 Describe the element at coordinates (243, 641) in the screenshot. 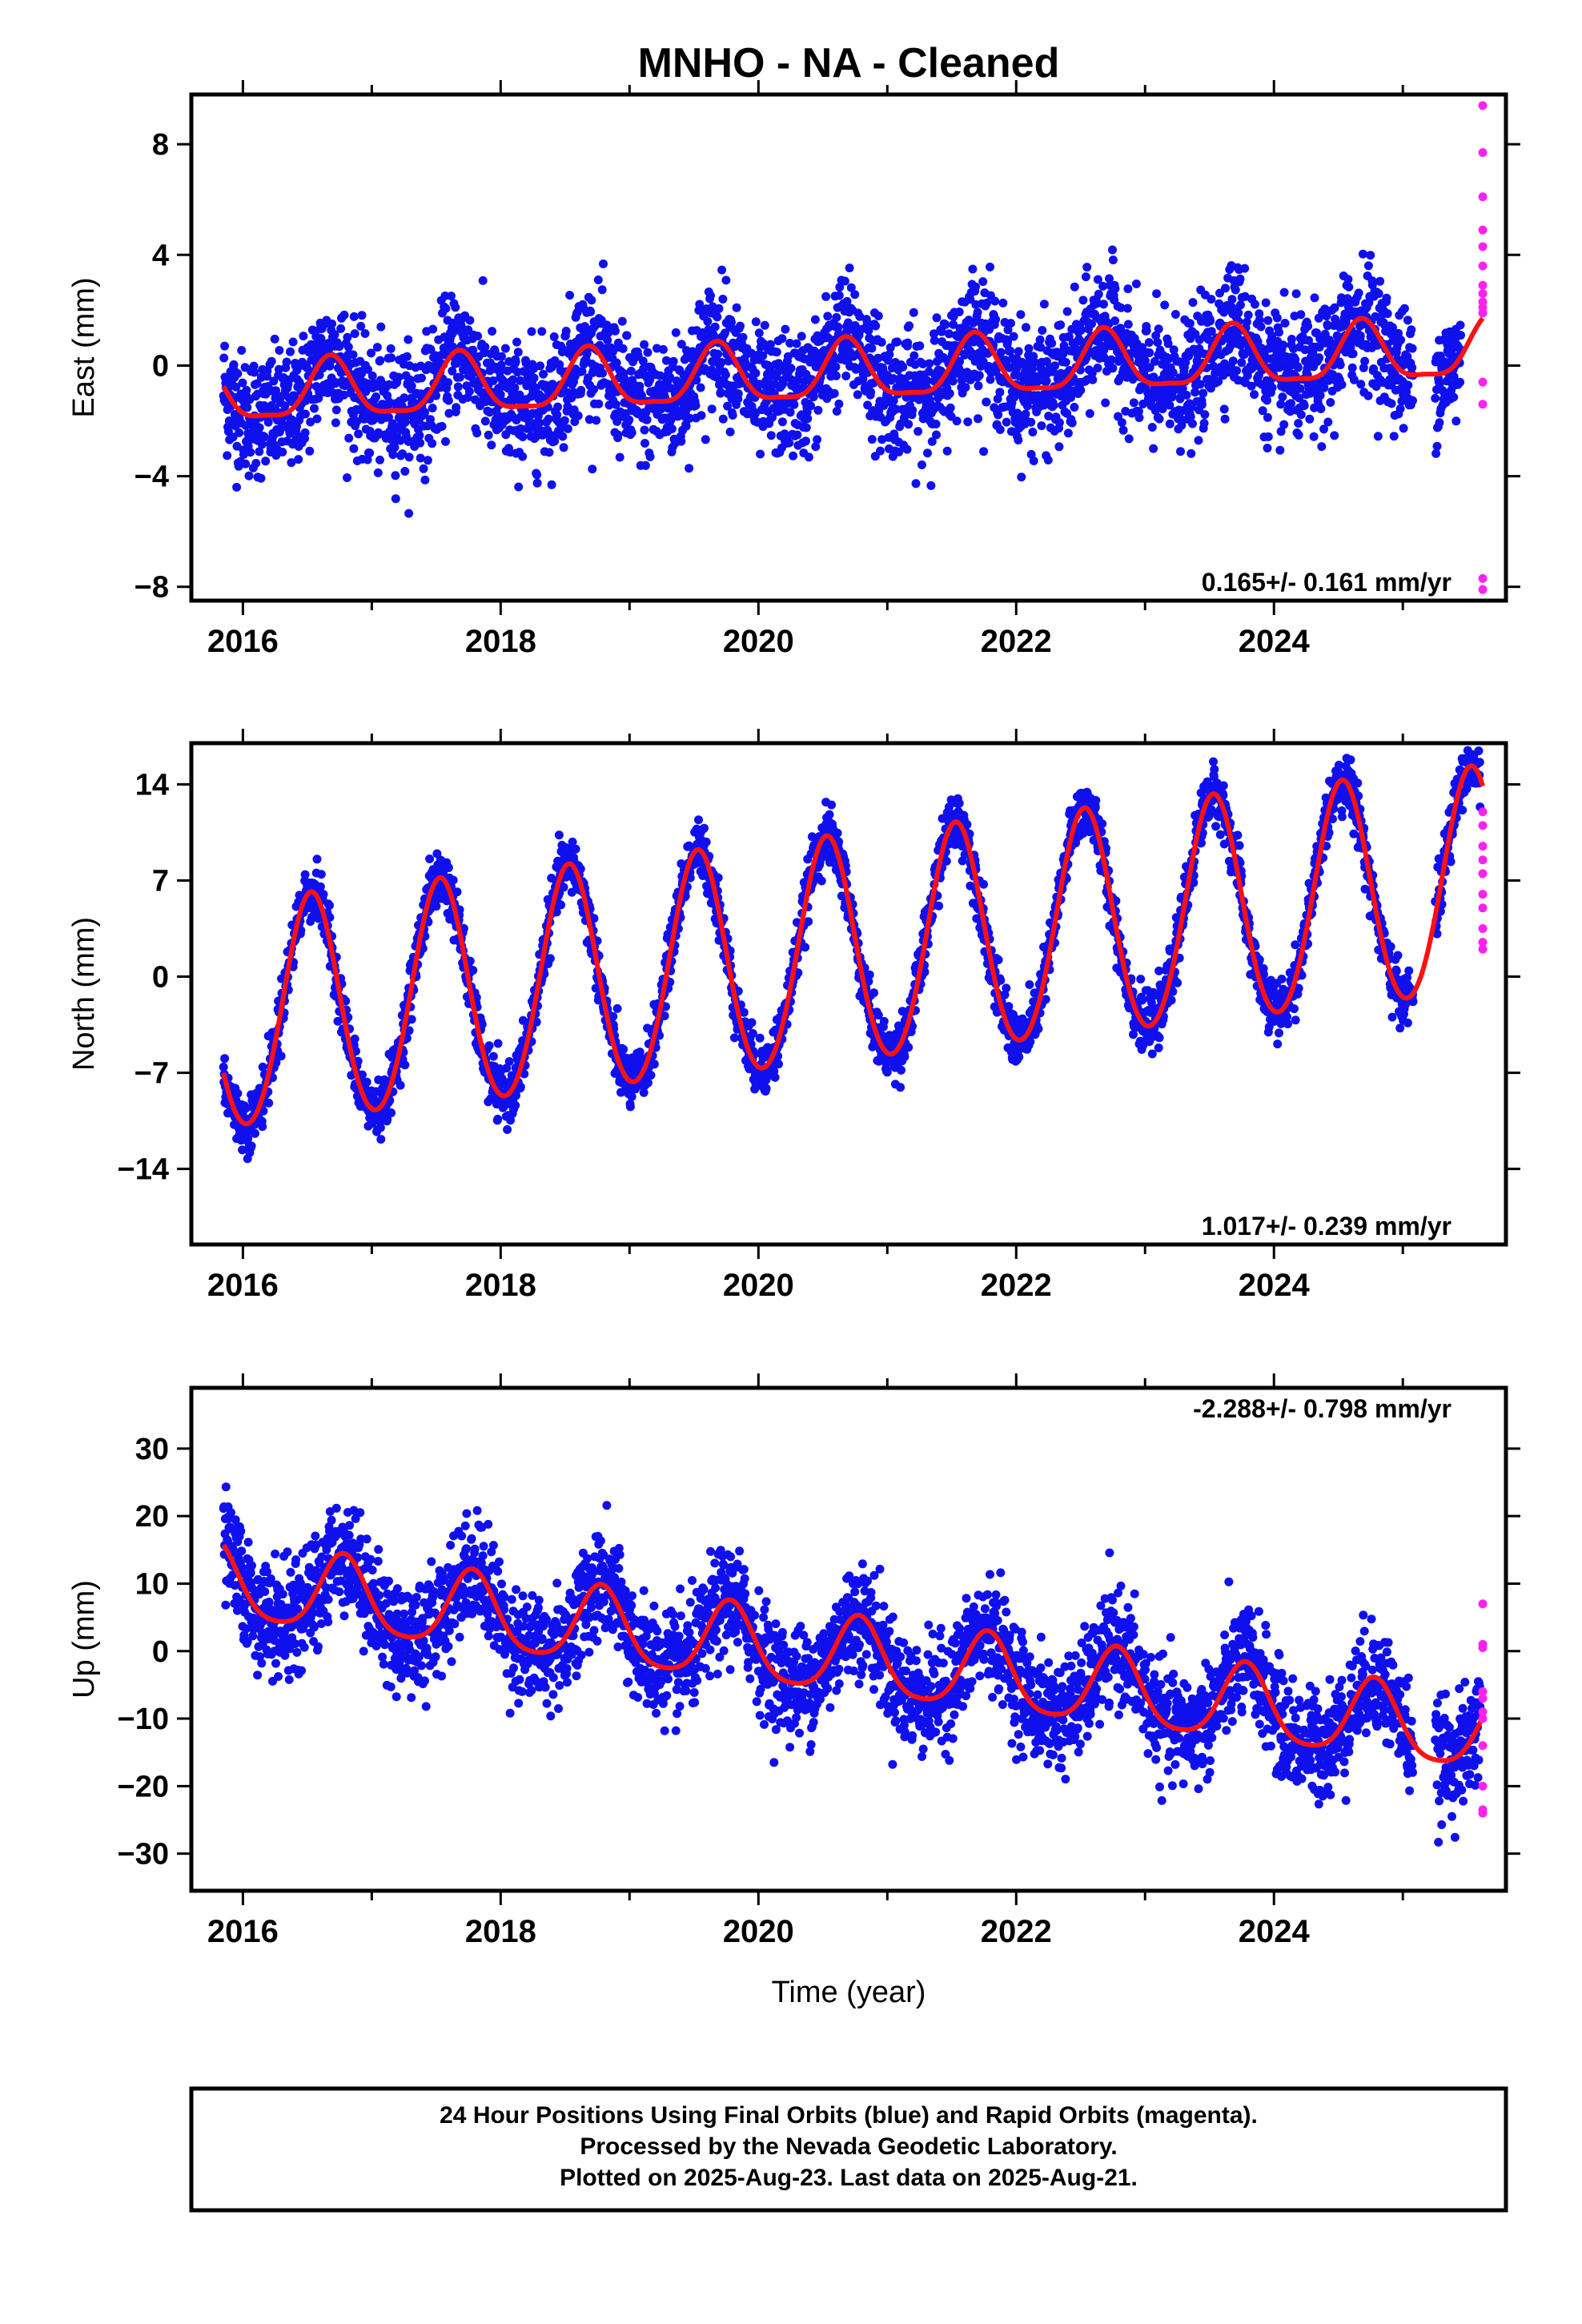

I see `x-tick-label: 2016` at that location.